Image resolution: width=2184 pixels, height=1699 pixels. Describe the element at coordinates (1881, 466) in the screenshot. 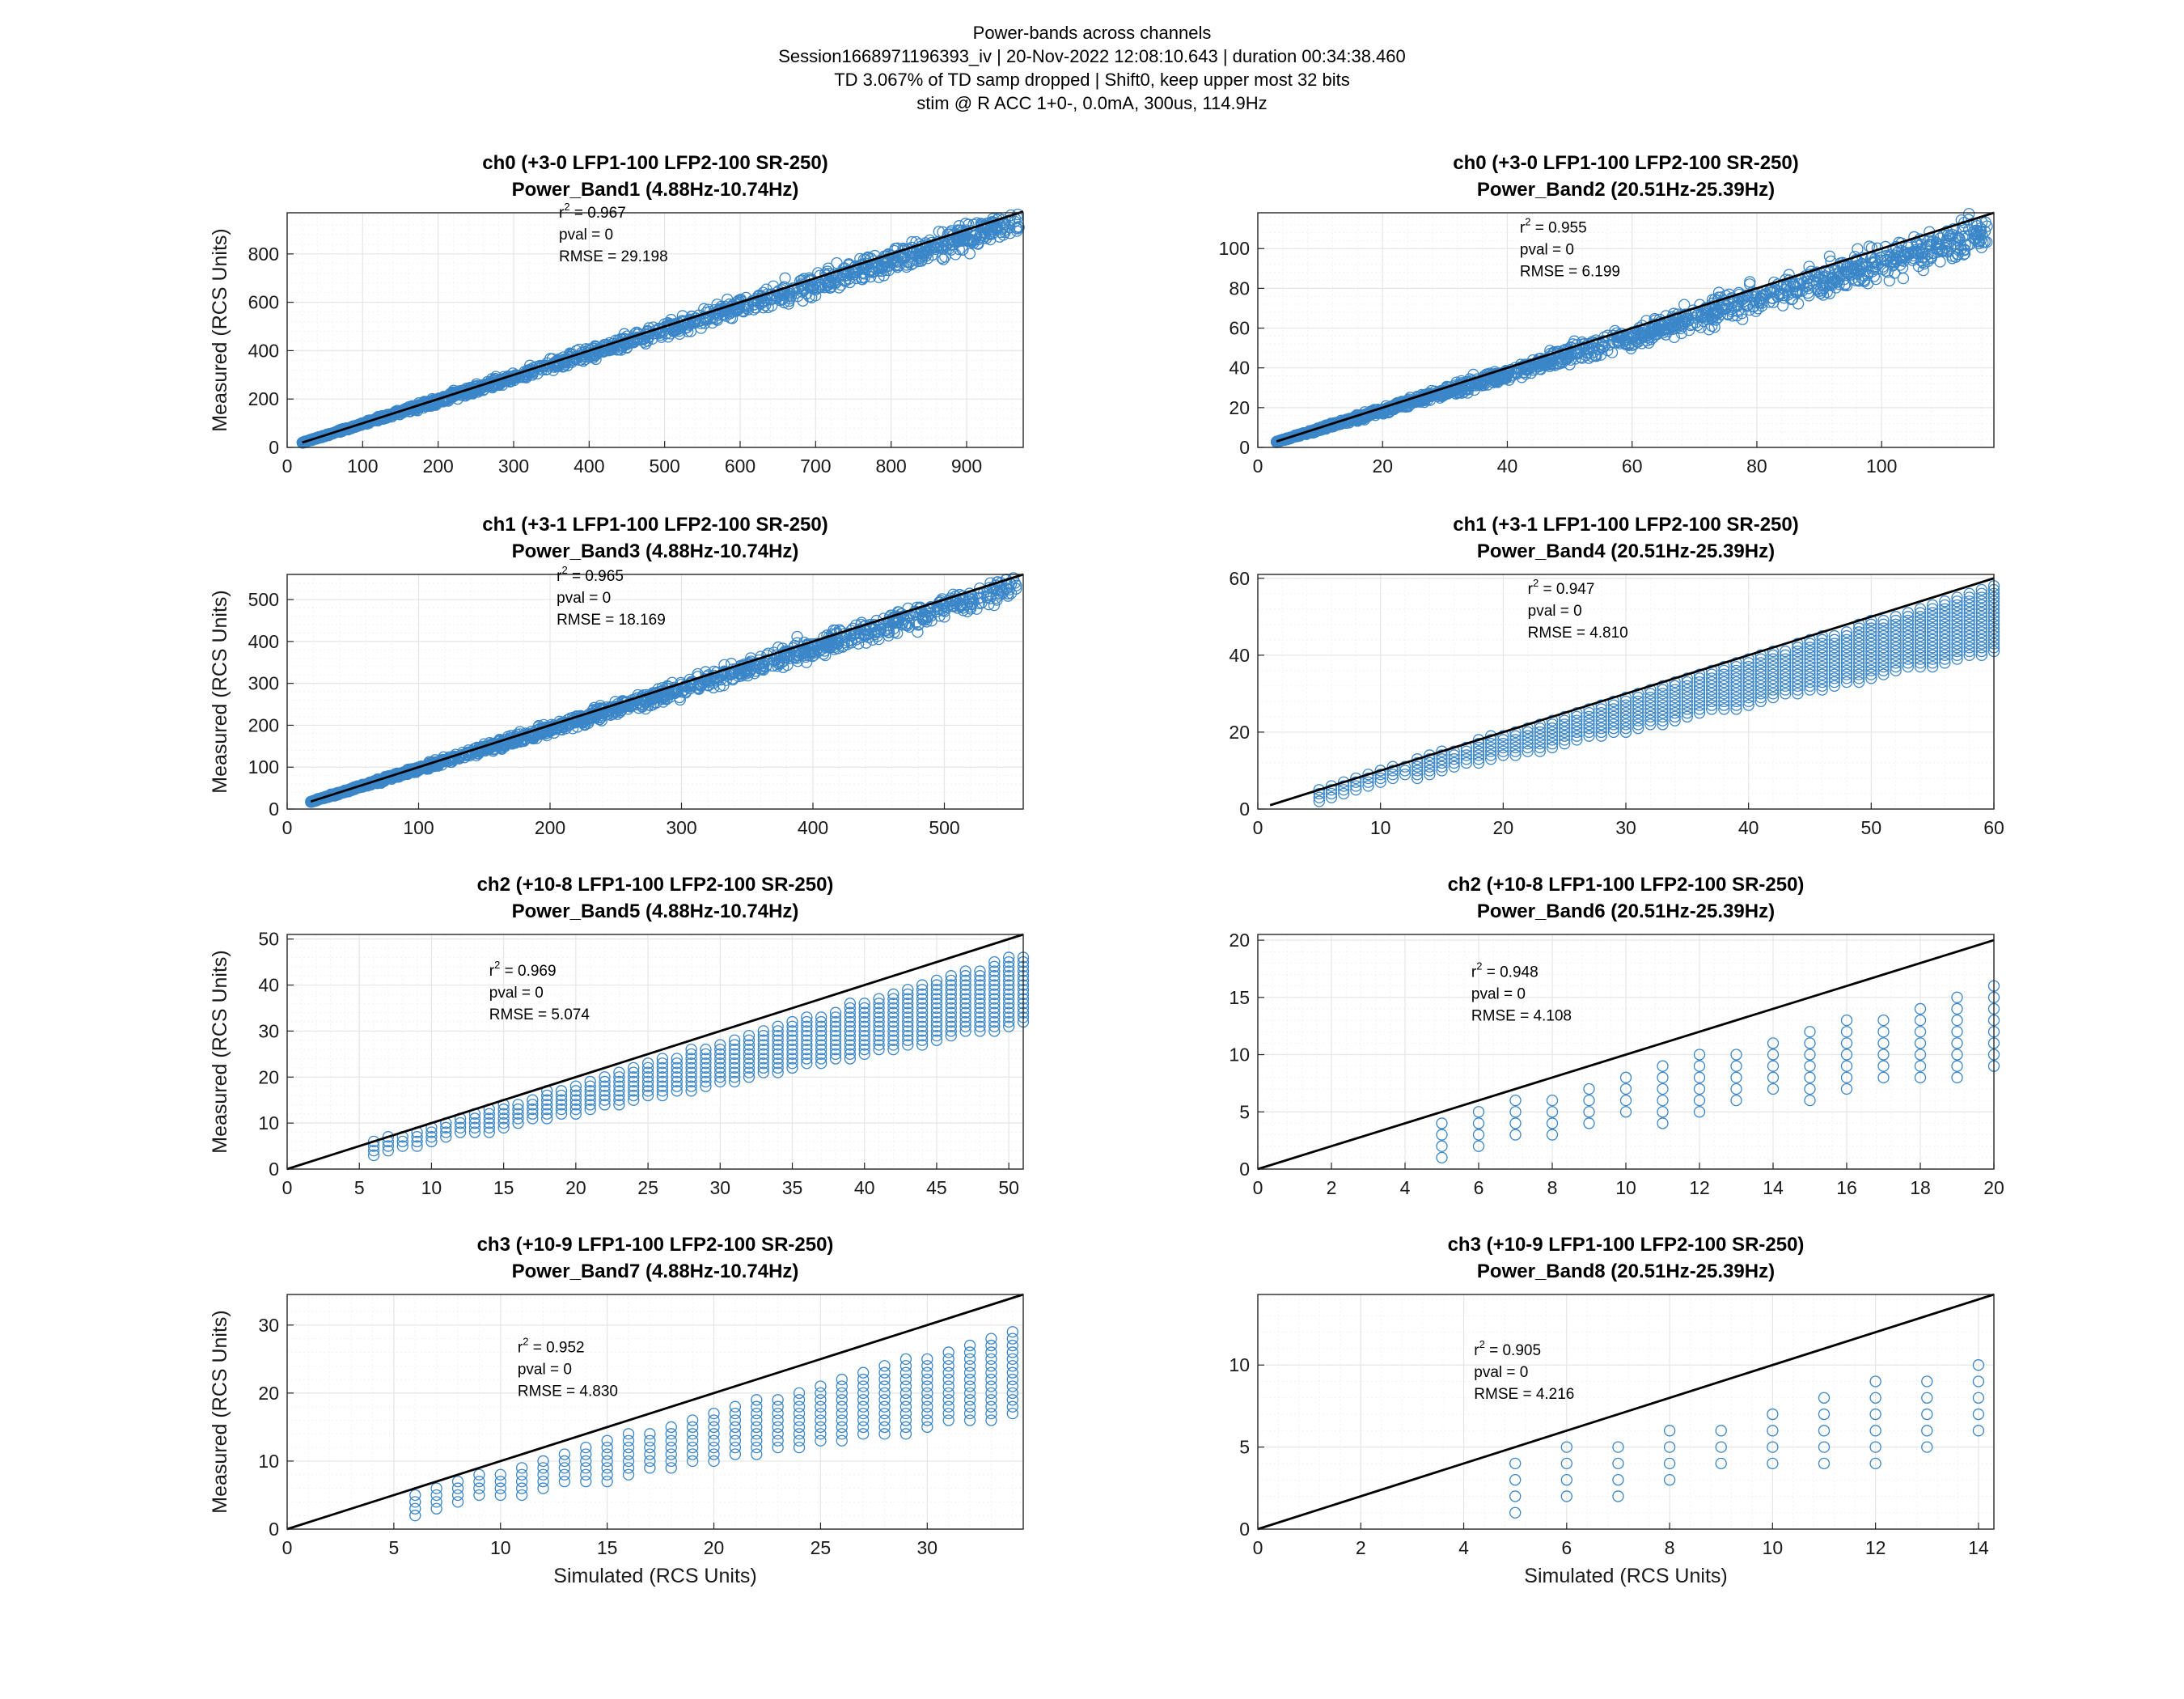

I see `x-tick-label: 100` at that location.